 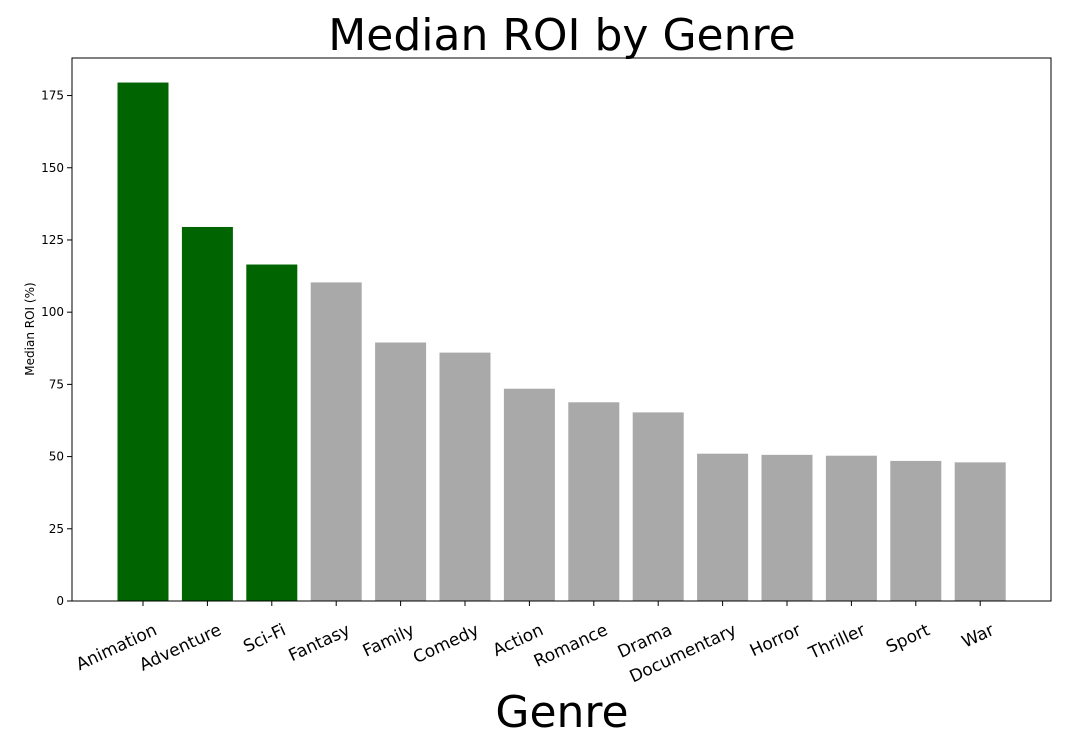 What do you see at coordinates (658, 506) in the screenshot?
I see `bar-drama` at bounding box center [658, 506].